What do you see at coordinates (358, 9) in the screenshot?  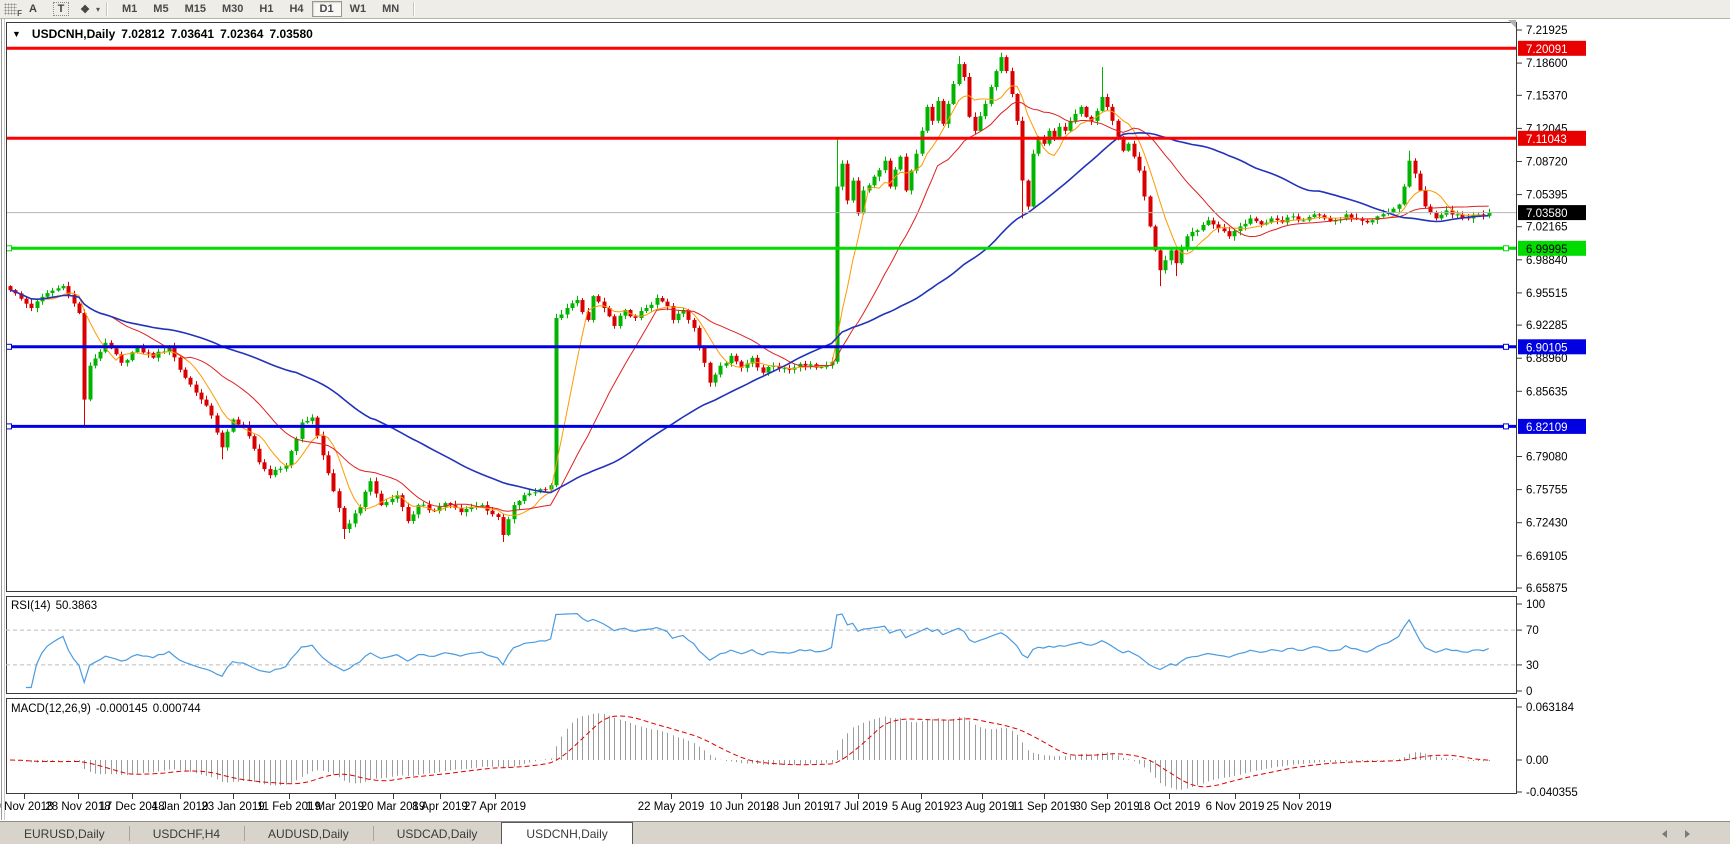 I see `timeframe-button-w1: W1` at bounding box center [358, 9].